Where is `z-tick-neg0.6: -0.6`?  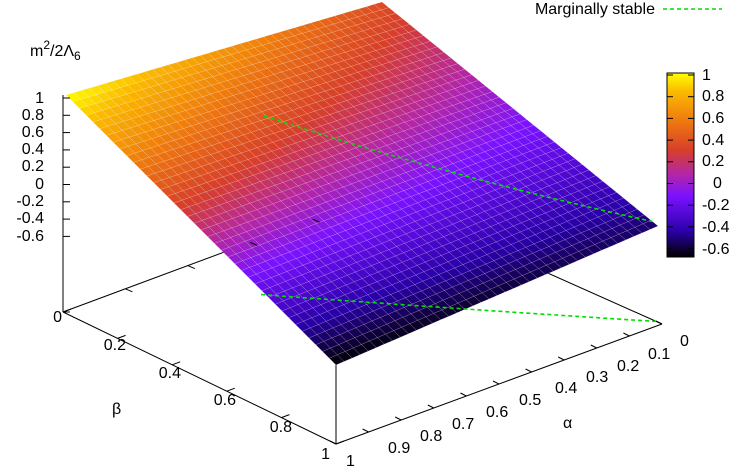
z-tick-neg0.6: -0.6 is located at coordinates (30, 236).